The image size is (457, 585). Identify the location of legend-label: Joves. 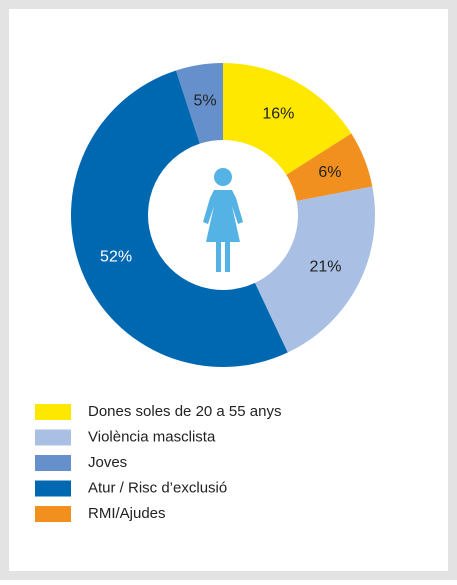
(107, 462).